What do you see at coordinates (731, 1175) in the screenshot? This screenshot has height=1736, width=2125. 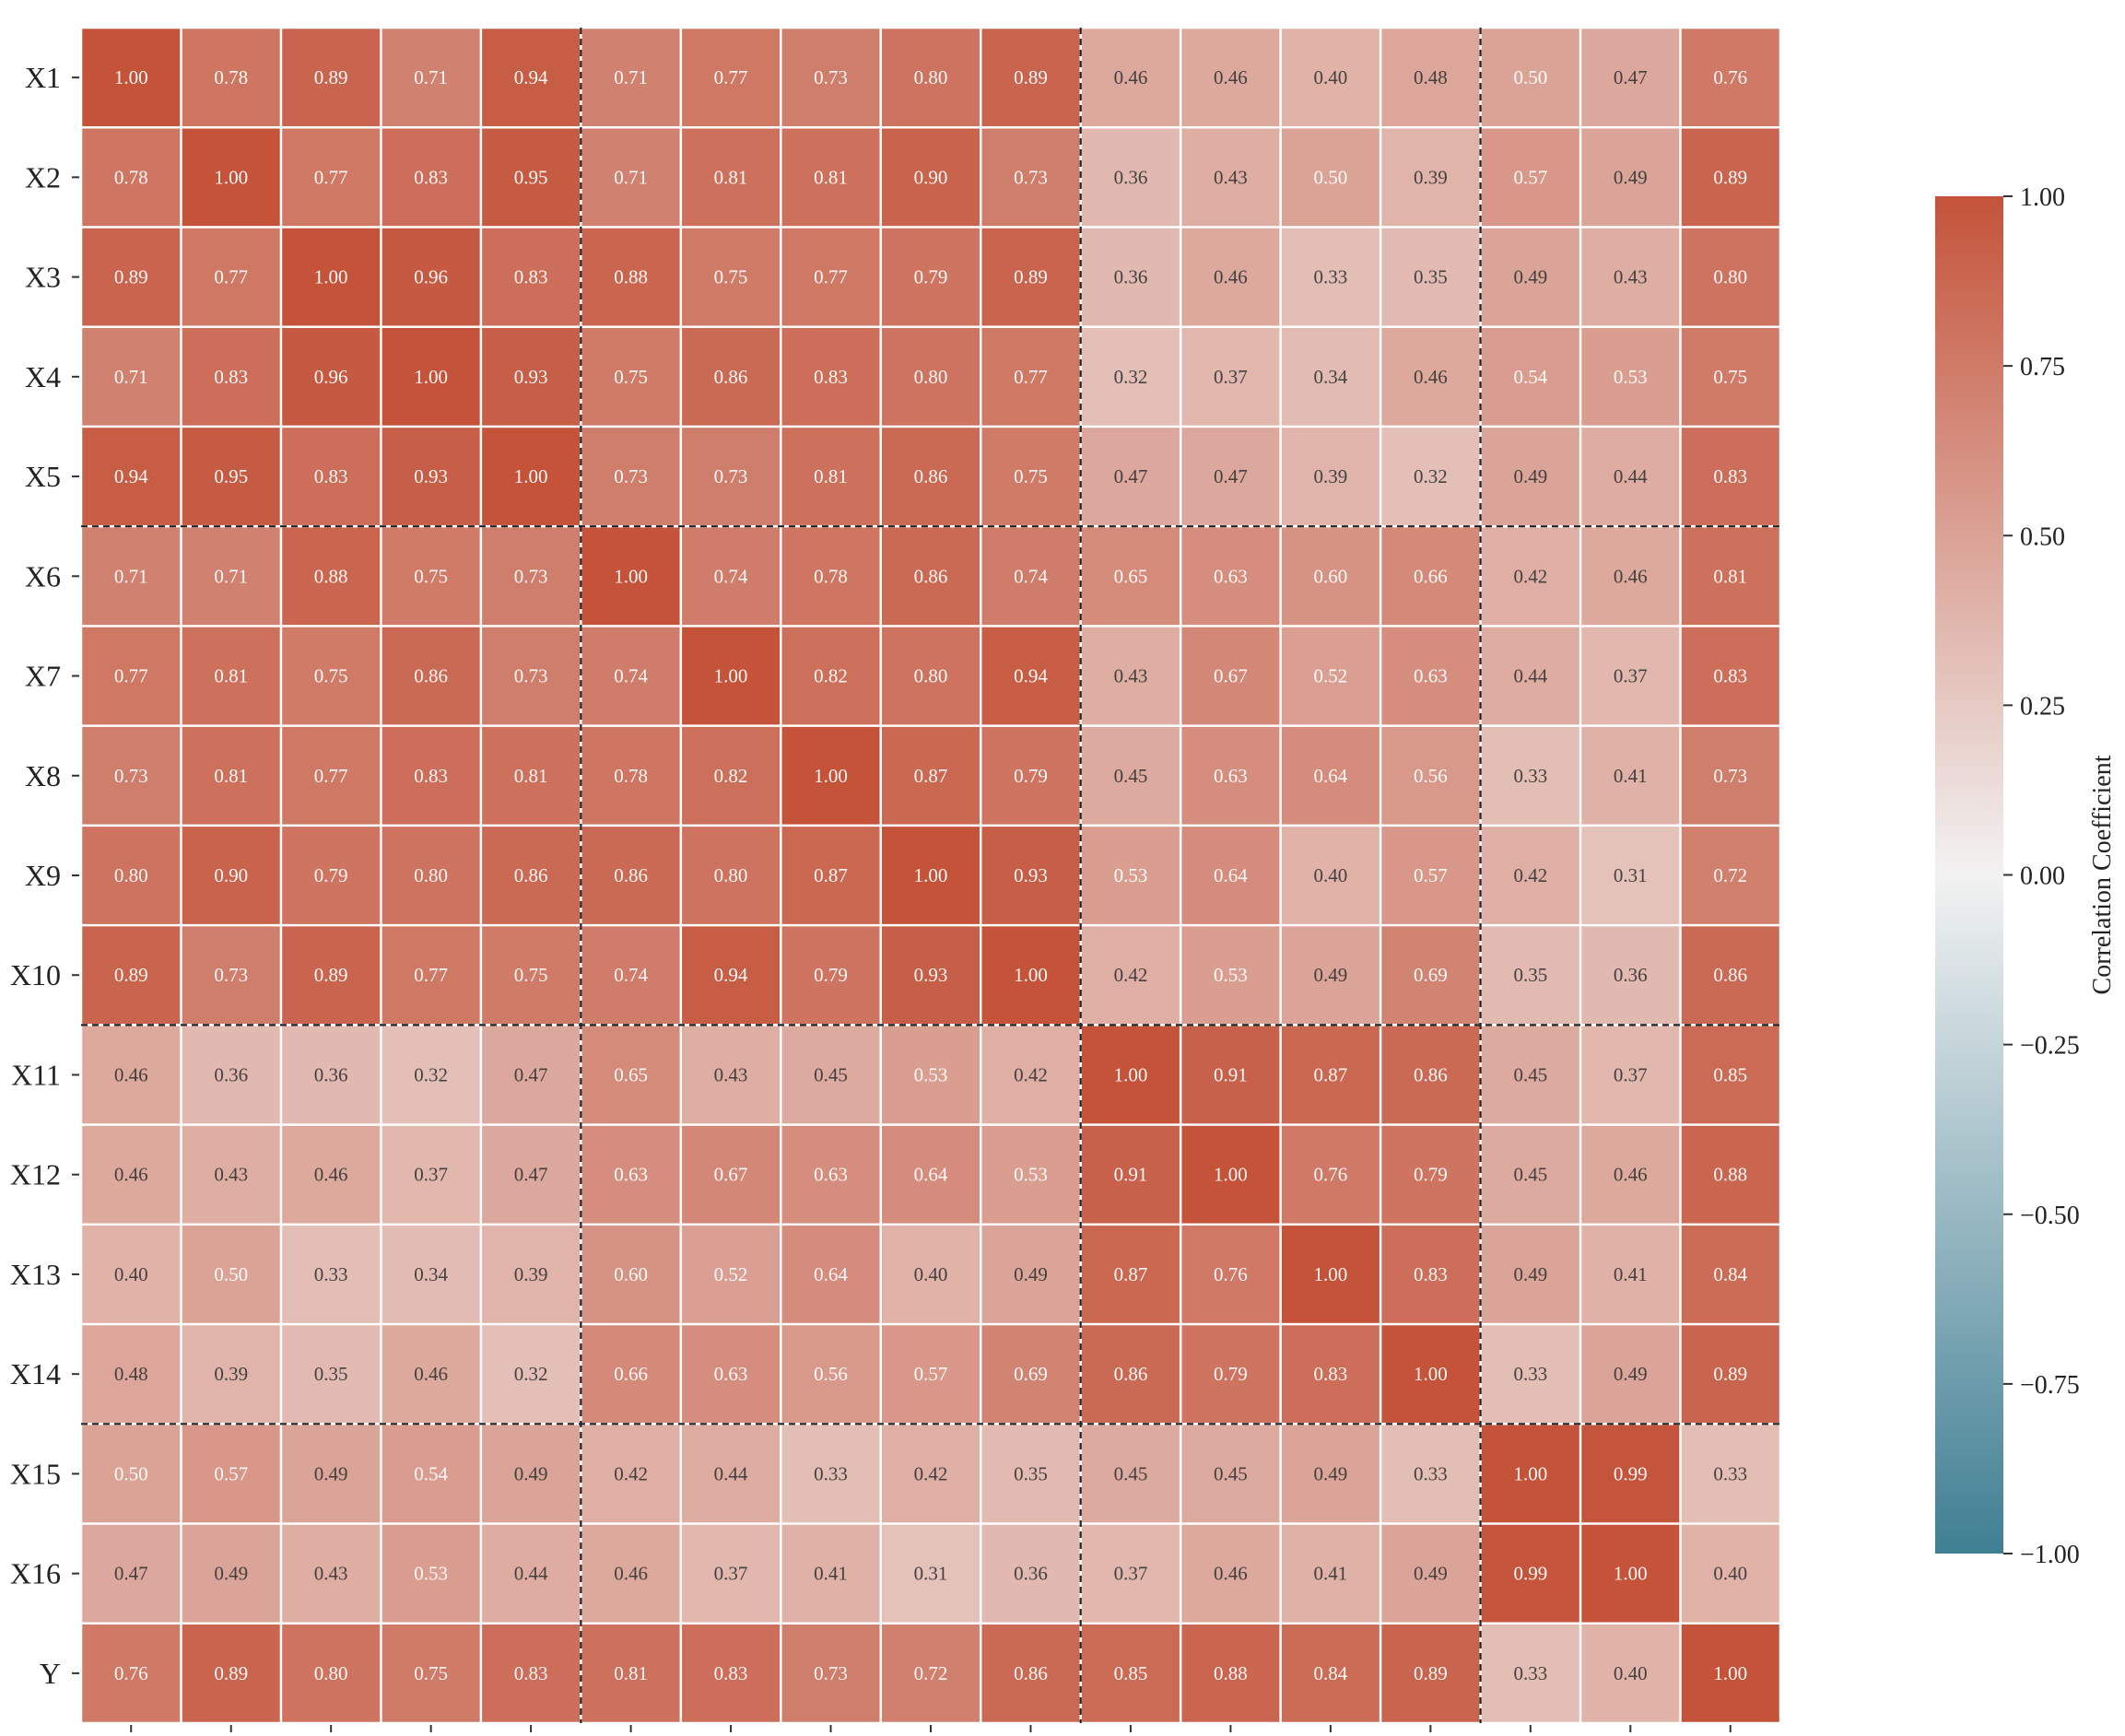 I see `heatmap-cell-label: 0.67` at bounding box center [731, 1175].